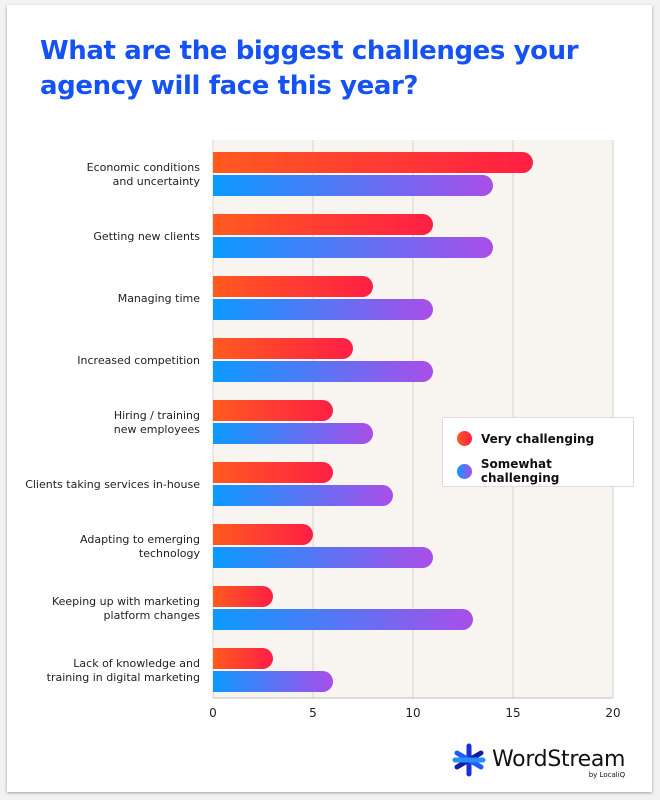 The image size is (660, 800). Describe the element at coordinates (112, 484) in the screenshot. I see `category-label: Clients taking services in-house` at that location.